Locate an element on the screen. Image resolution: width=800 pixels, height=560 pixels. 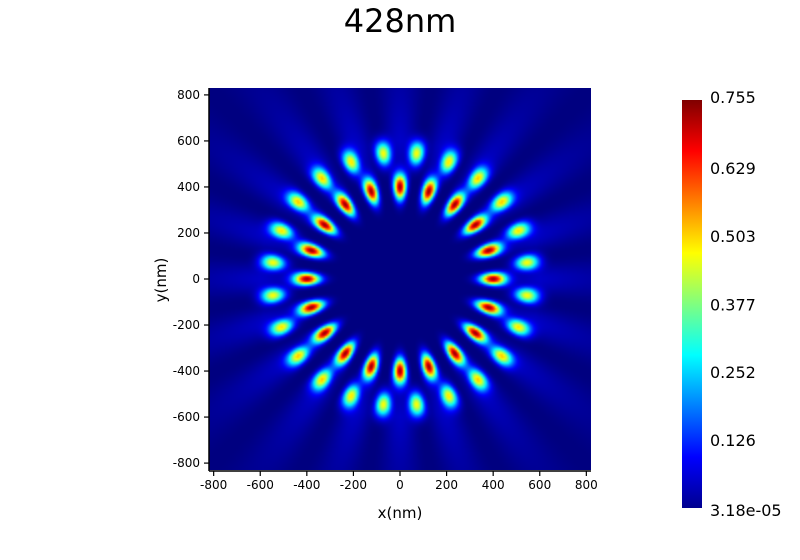
colorbar-tick-label: 0.252 is located at coordinates (733, 372).